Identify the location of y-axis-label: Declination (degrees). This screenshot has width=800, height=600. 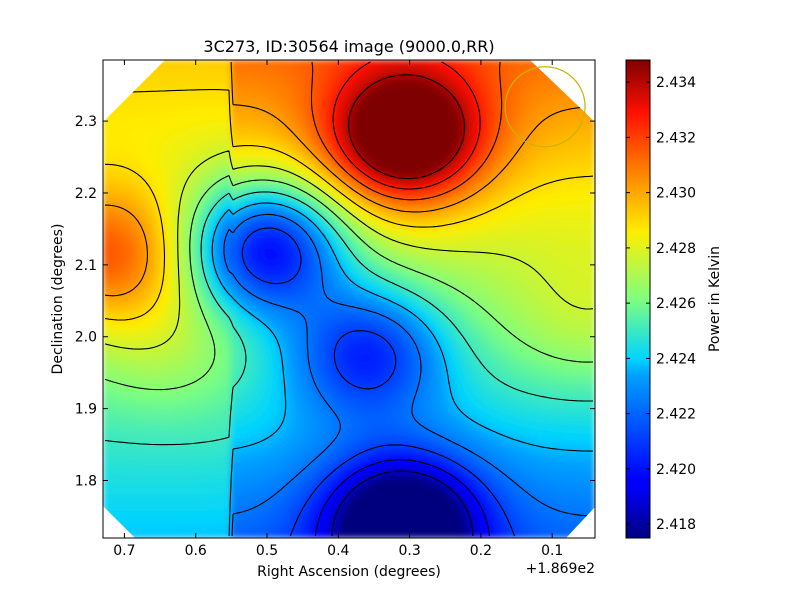
(58, 299).